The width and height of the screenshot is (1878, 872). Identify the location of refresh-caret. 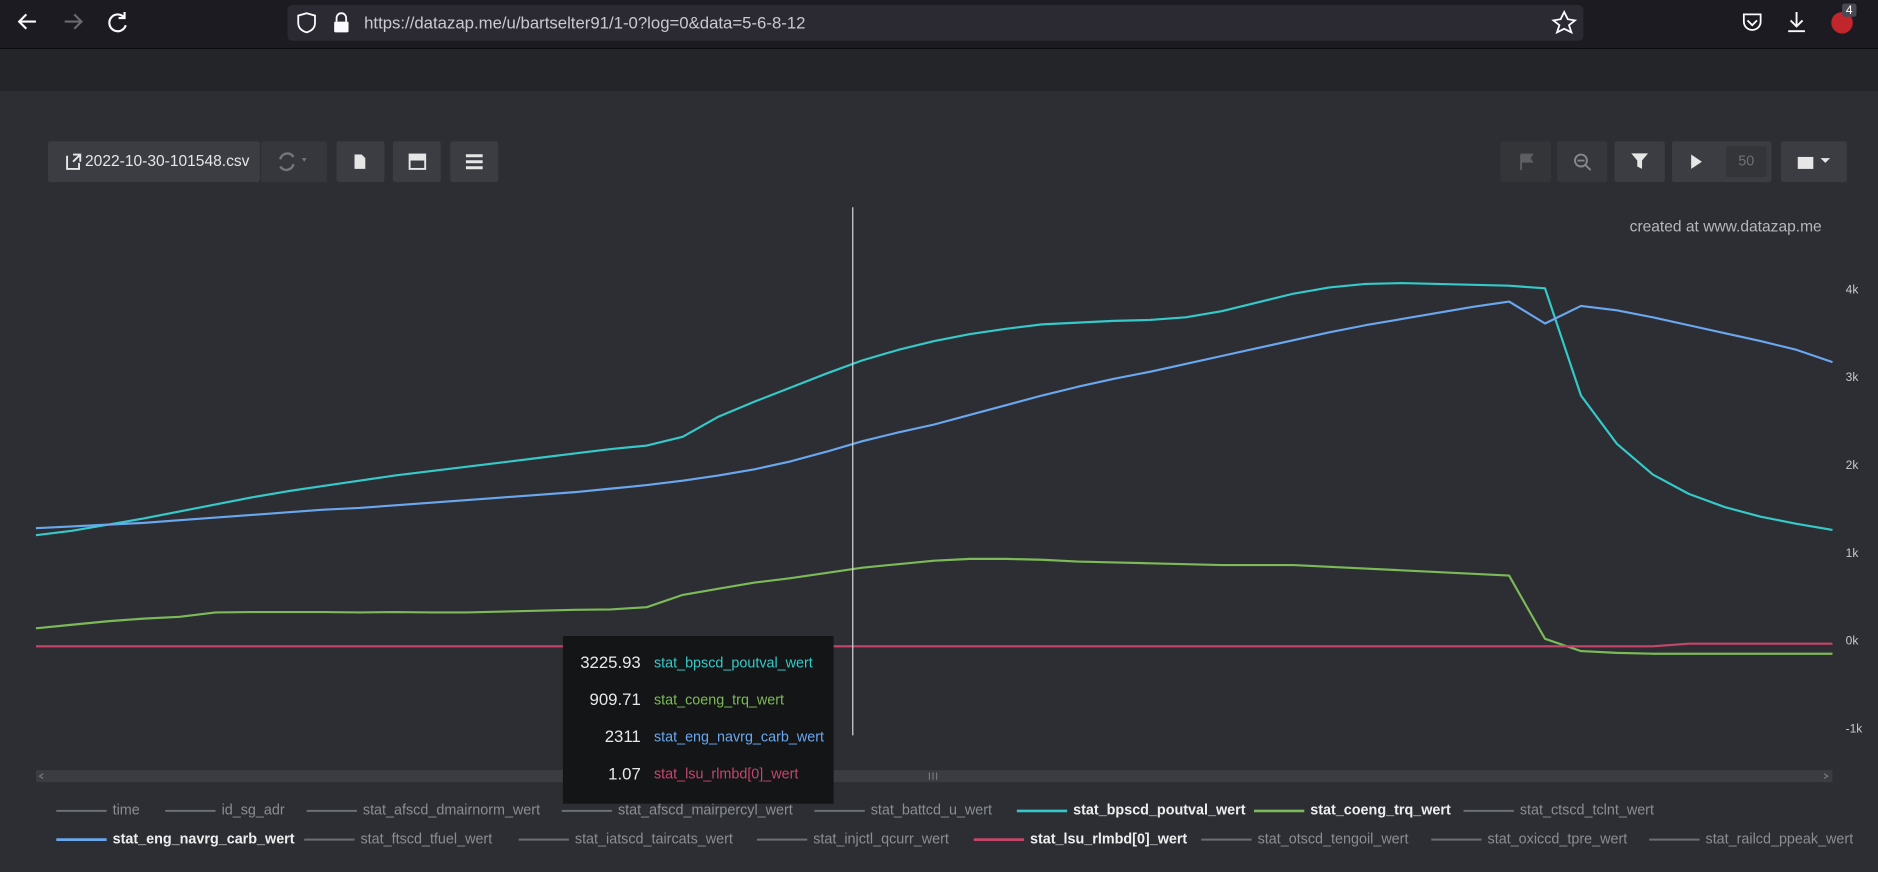
(304, 160).